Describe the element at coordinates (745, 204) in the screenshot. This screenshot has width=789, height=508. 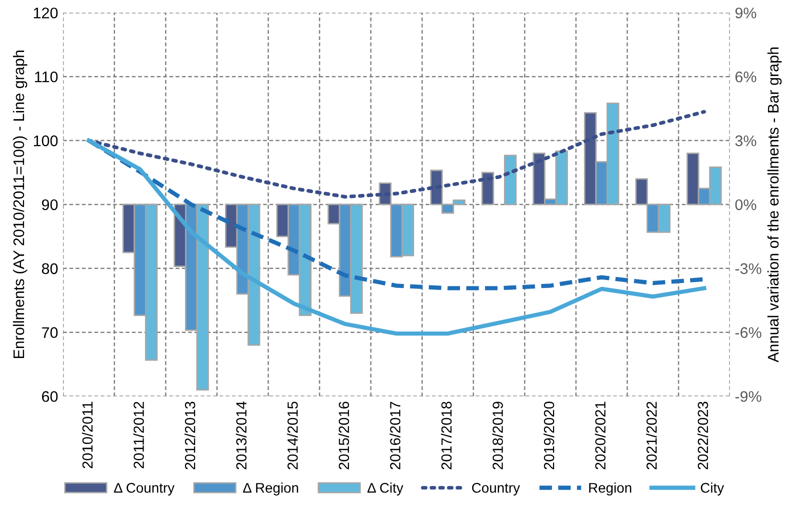
I see `y2-tick-label: 0%` at that location.